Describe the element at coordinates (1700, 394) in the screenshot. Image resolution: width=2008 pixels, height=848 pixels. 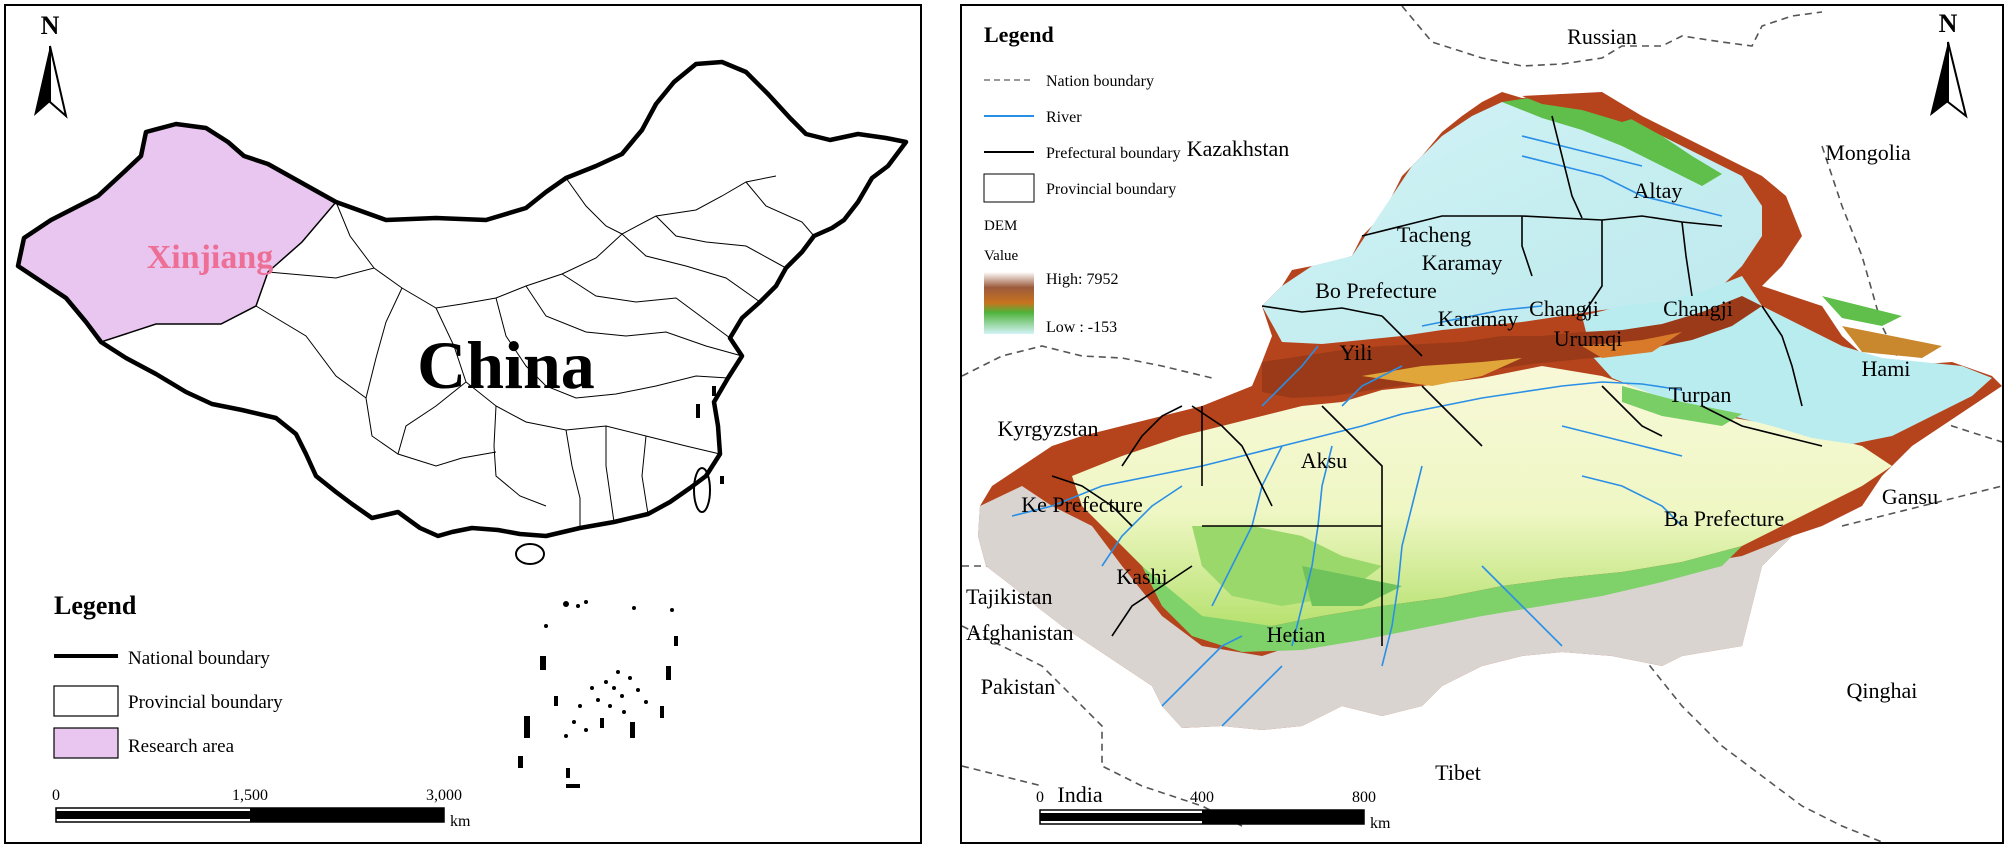
I see `label-turpan: Turpan` at that location.